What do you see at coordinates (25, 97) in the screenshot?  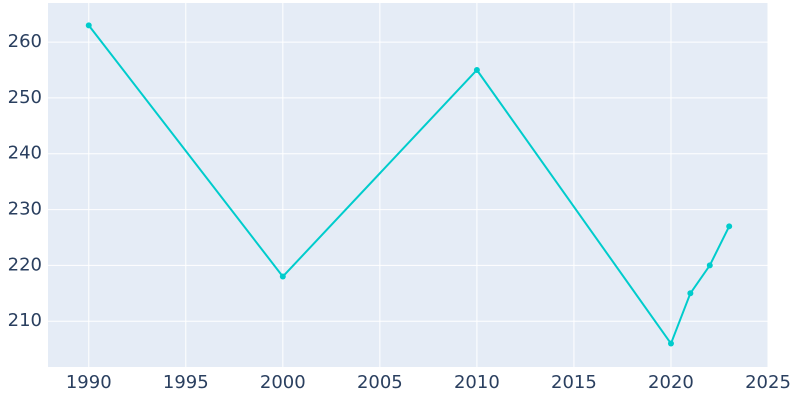 I see `y-tick-label: 250` at bounding box center [25, 97].